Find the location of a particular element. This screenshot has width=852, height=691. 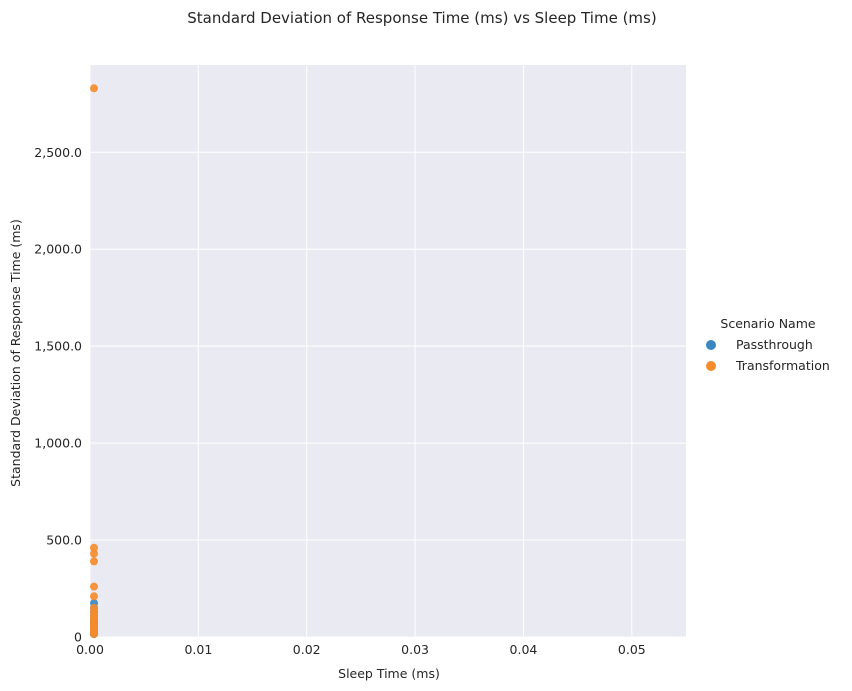

data-points is located at coordinates (94, 361).